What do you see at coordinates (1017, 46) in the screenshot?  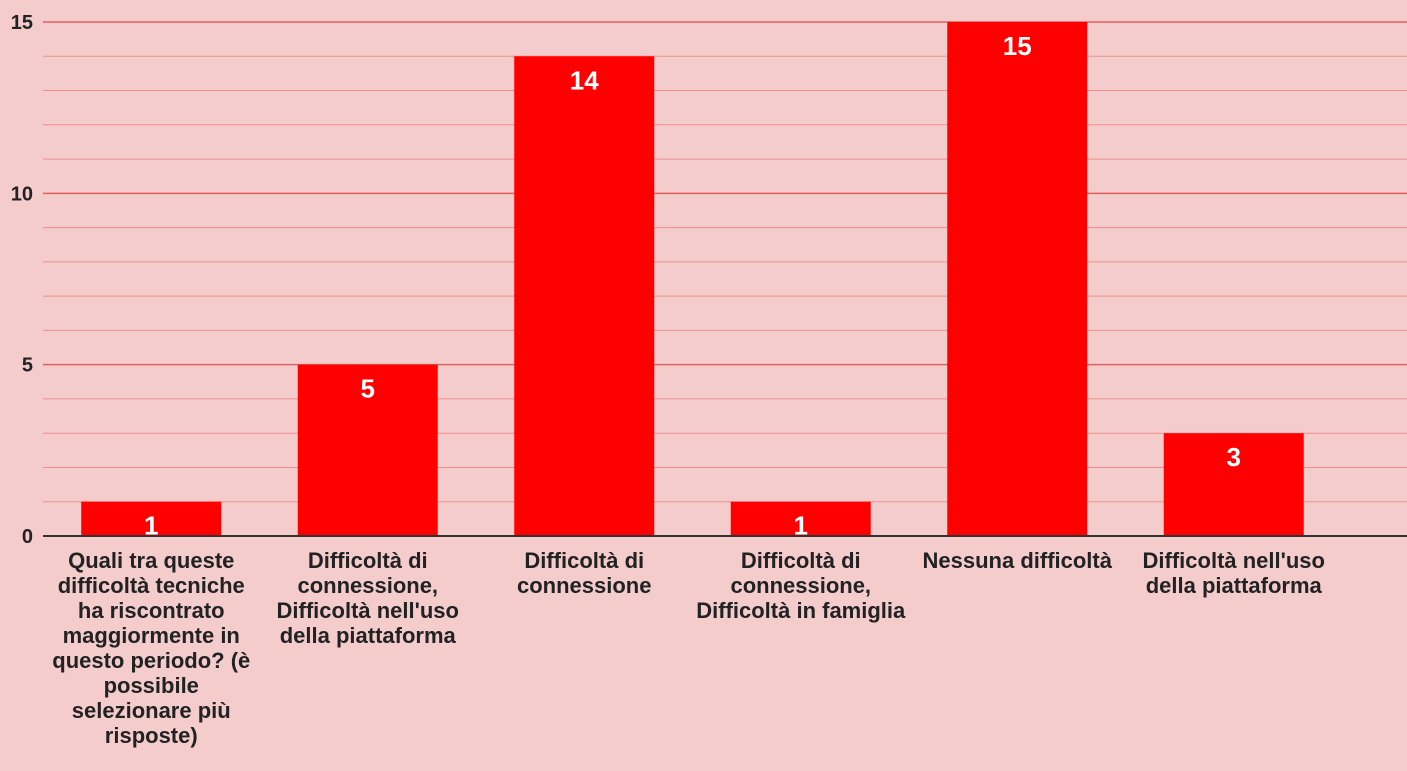 I see `data-label: 15` at bounding box center [1017, 46].